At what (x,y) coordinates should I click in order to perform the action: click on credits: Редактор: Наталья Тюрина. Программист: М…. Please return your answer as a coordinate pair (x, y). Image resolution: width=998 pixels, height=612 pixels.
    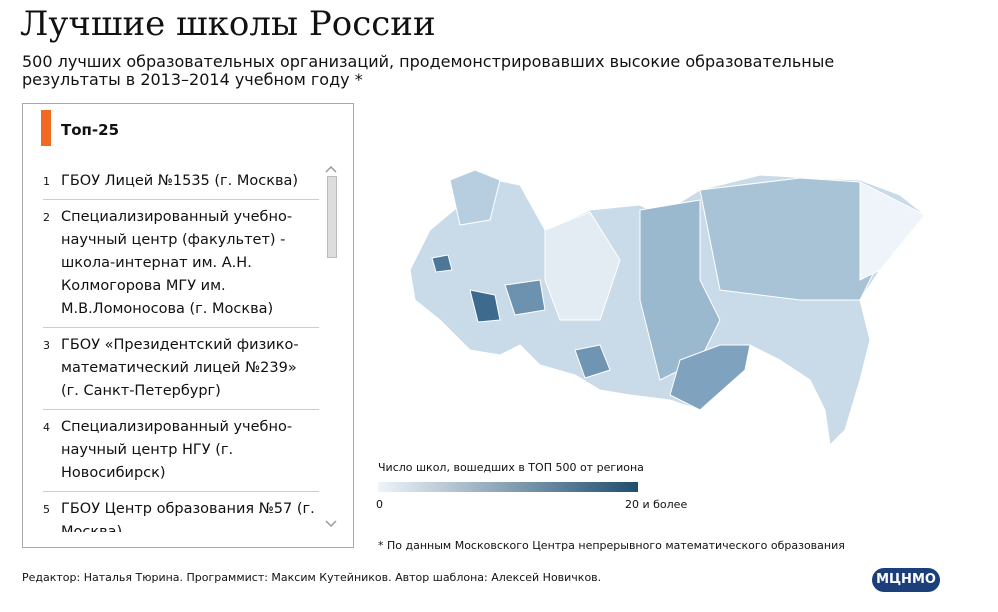
    Looking at the image, I should click on (312, 577).